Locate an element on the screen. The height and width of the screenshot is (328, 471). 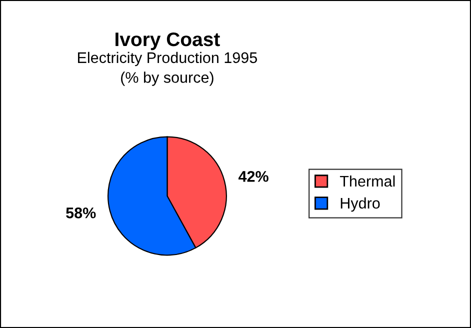
chart-subtitle: Electricity Production 1995 (% by source) is located at coordinates (168, 69).